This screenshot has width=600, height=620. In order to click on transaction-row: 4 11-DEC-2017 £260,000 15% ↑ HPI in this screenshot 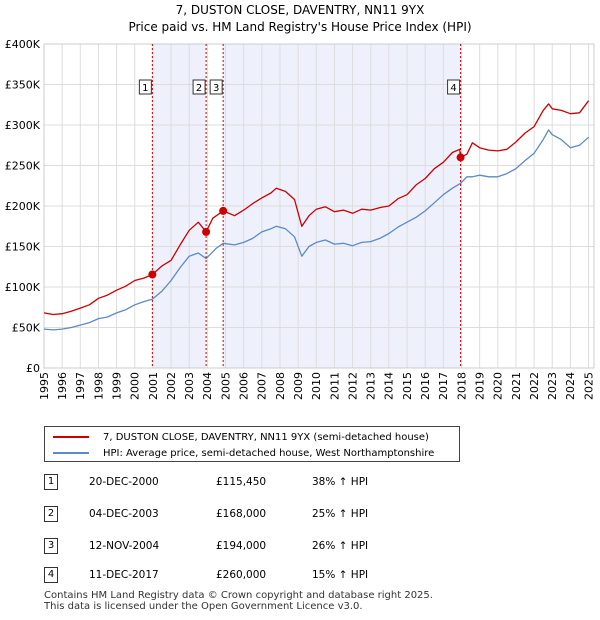, I will do `click(300, 577)`.